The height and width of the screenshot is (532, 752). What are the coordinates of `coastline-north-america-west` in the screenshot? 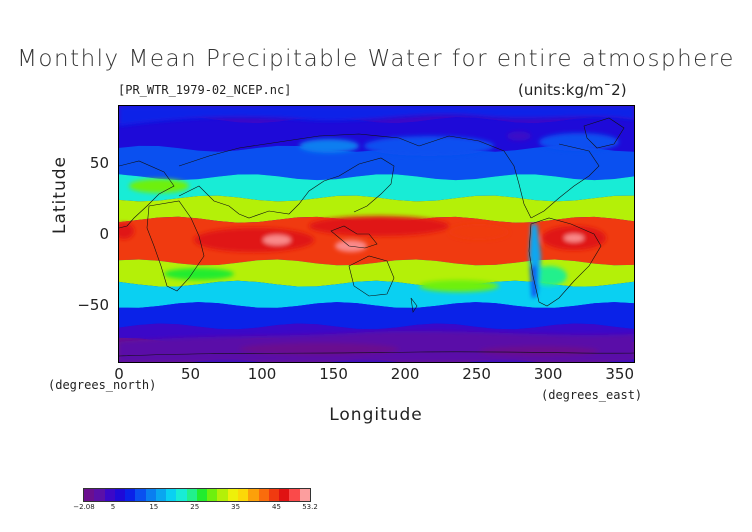 It's located at (475, 177).